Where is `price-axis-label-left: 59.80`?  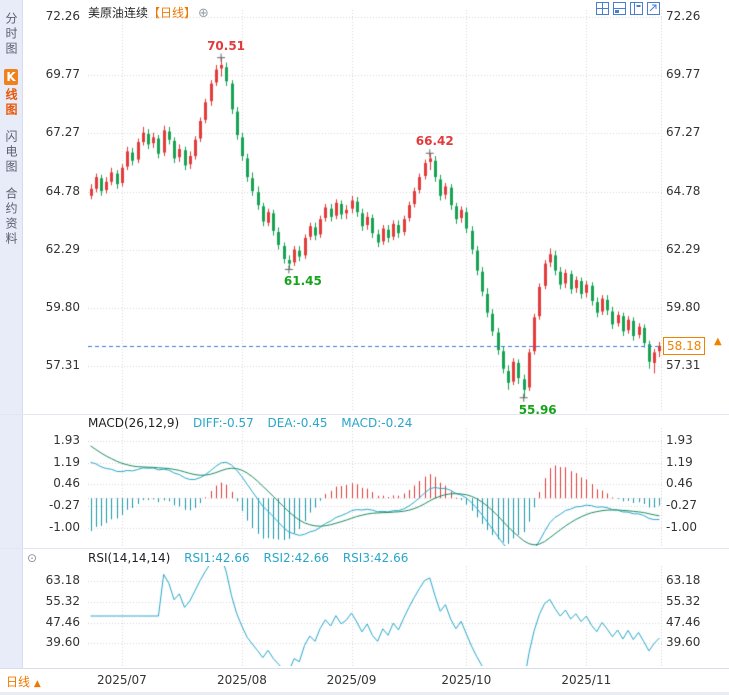 price-axis-label-left: 59.80 is located at coordinates (62, 306).